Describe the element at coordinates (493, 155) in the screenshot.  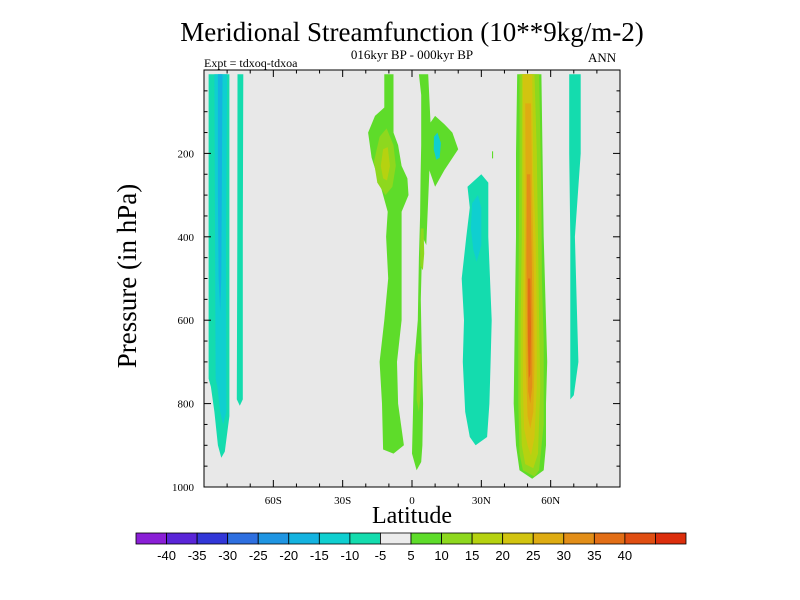
I see `contour-region-nh-dot` at that location.